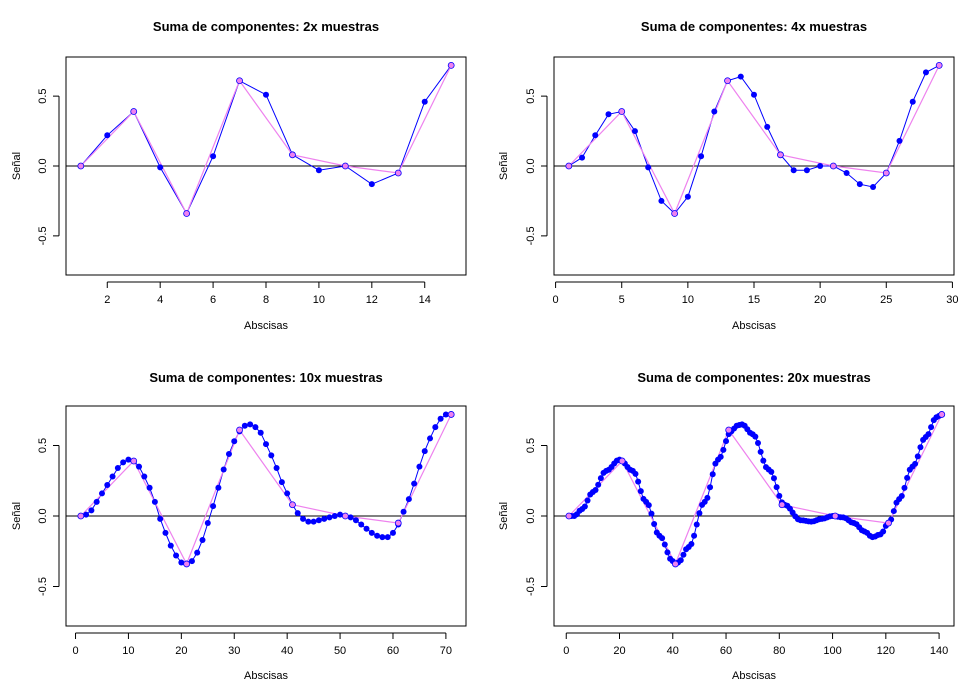 The width and height of the screenshot is (977, 690). What do you see at coordinates (266, 676) in the screenshot?
I see `x-axis-label: Abscisas` at bounding box center [266, 676].